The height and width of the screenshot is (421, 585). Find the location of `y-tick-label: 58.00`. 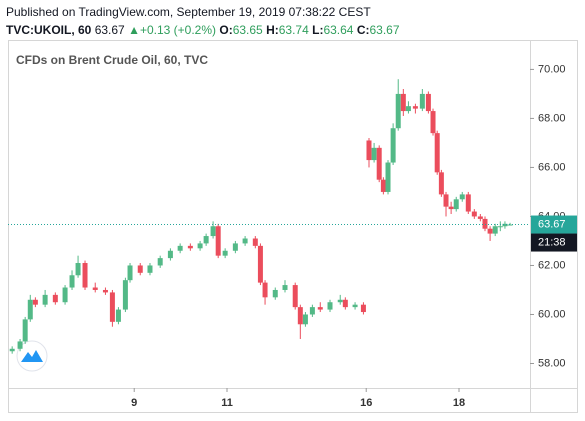

y-tick-label: 58.00 is located at coordinates (552, 363).